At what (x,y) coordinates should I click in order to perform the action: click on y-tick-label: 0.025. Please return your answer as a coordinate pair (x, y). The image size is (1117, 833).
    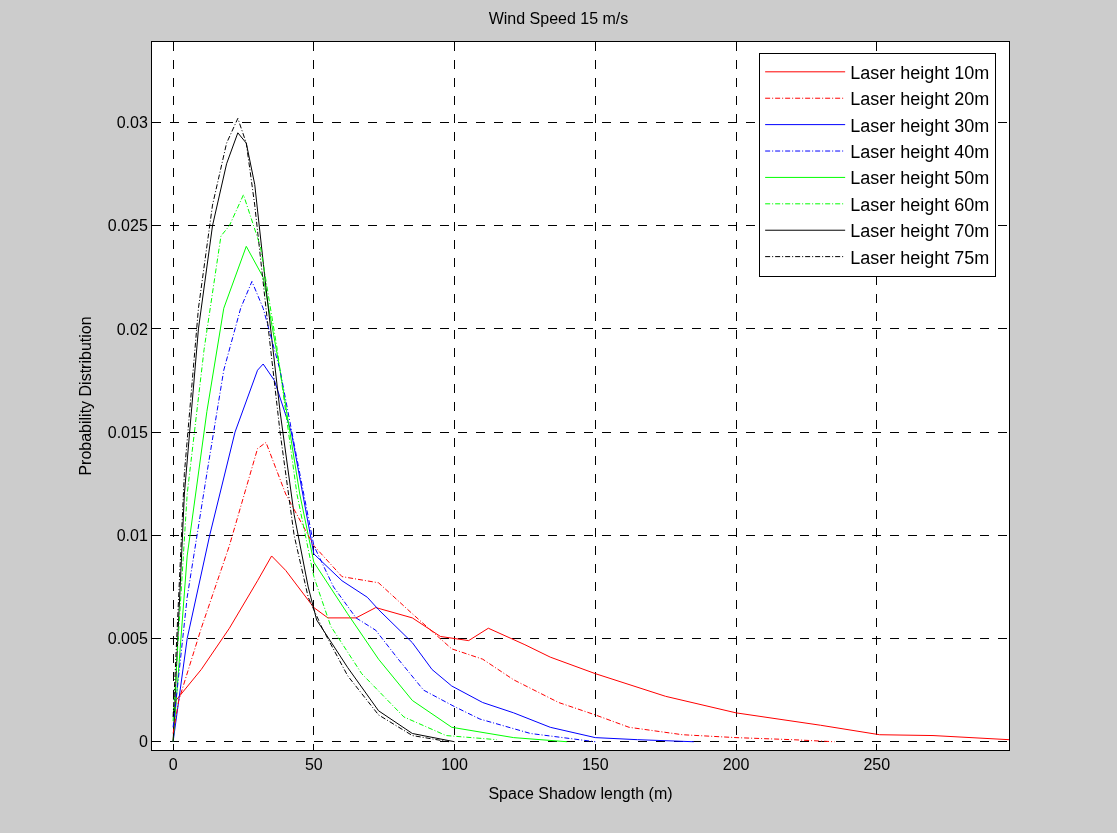
    Looking at the image, I should click on (127, 226).